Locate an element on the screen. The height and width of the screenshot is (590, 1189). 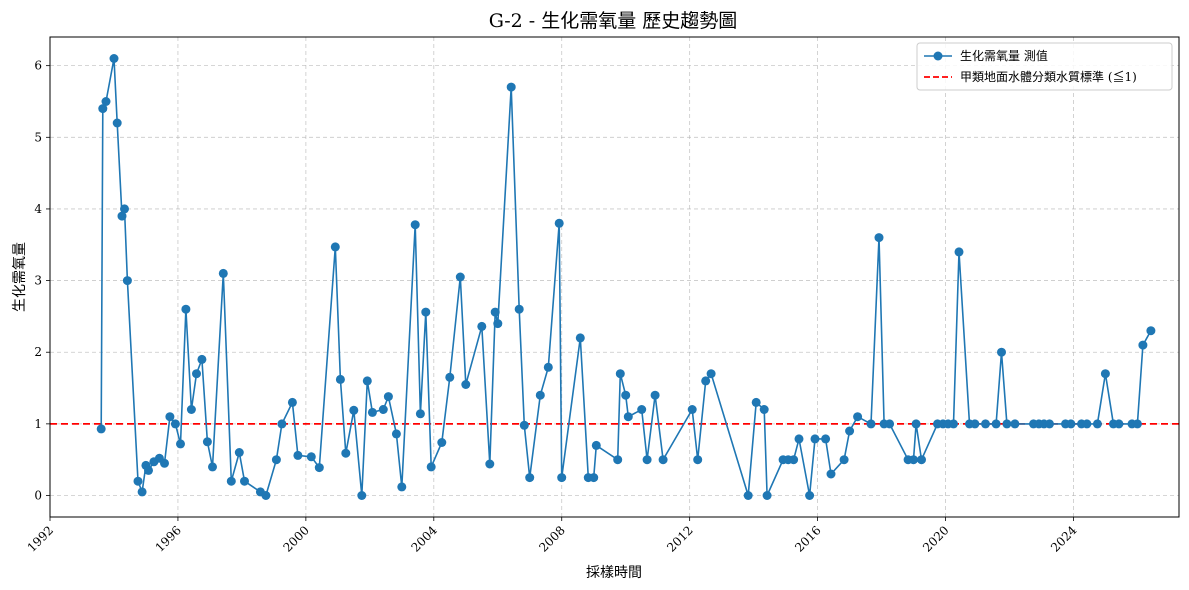
x-tick-label: 2020 is located at coordinates (935, 538).